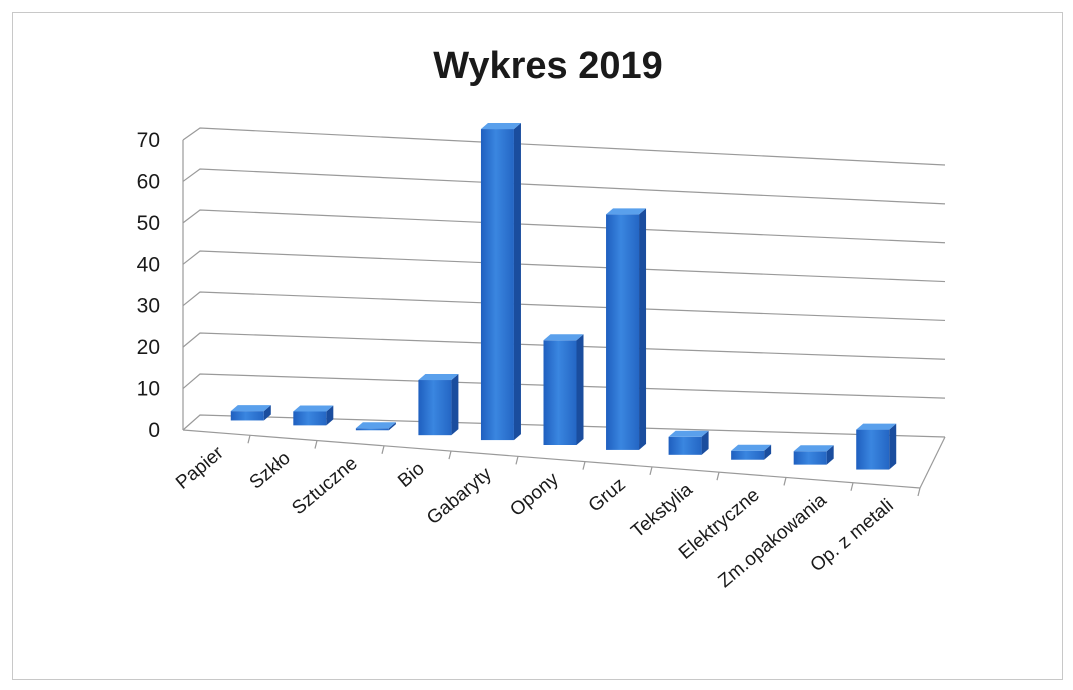 This screenshot has width=1073, height=690. I want to click on y-tick-label: 40, so click(148, 264).